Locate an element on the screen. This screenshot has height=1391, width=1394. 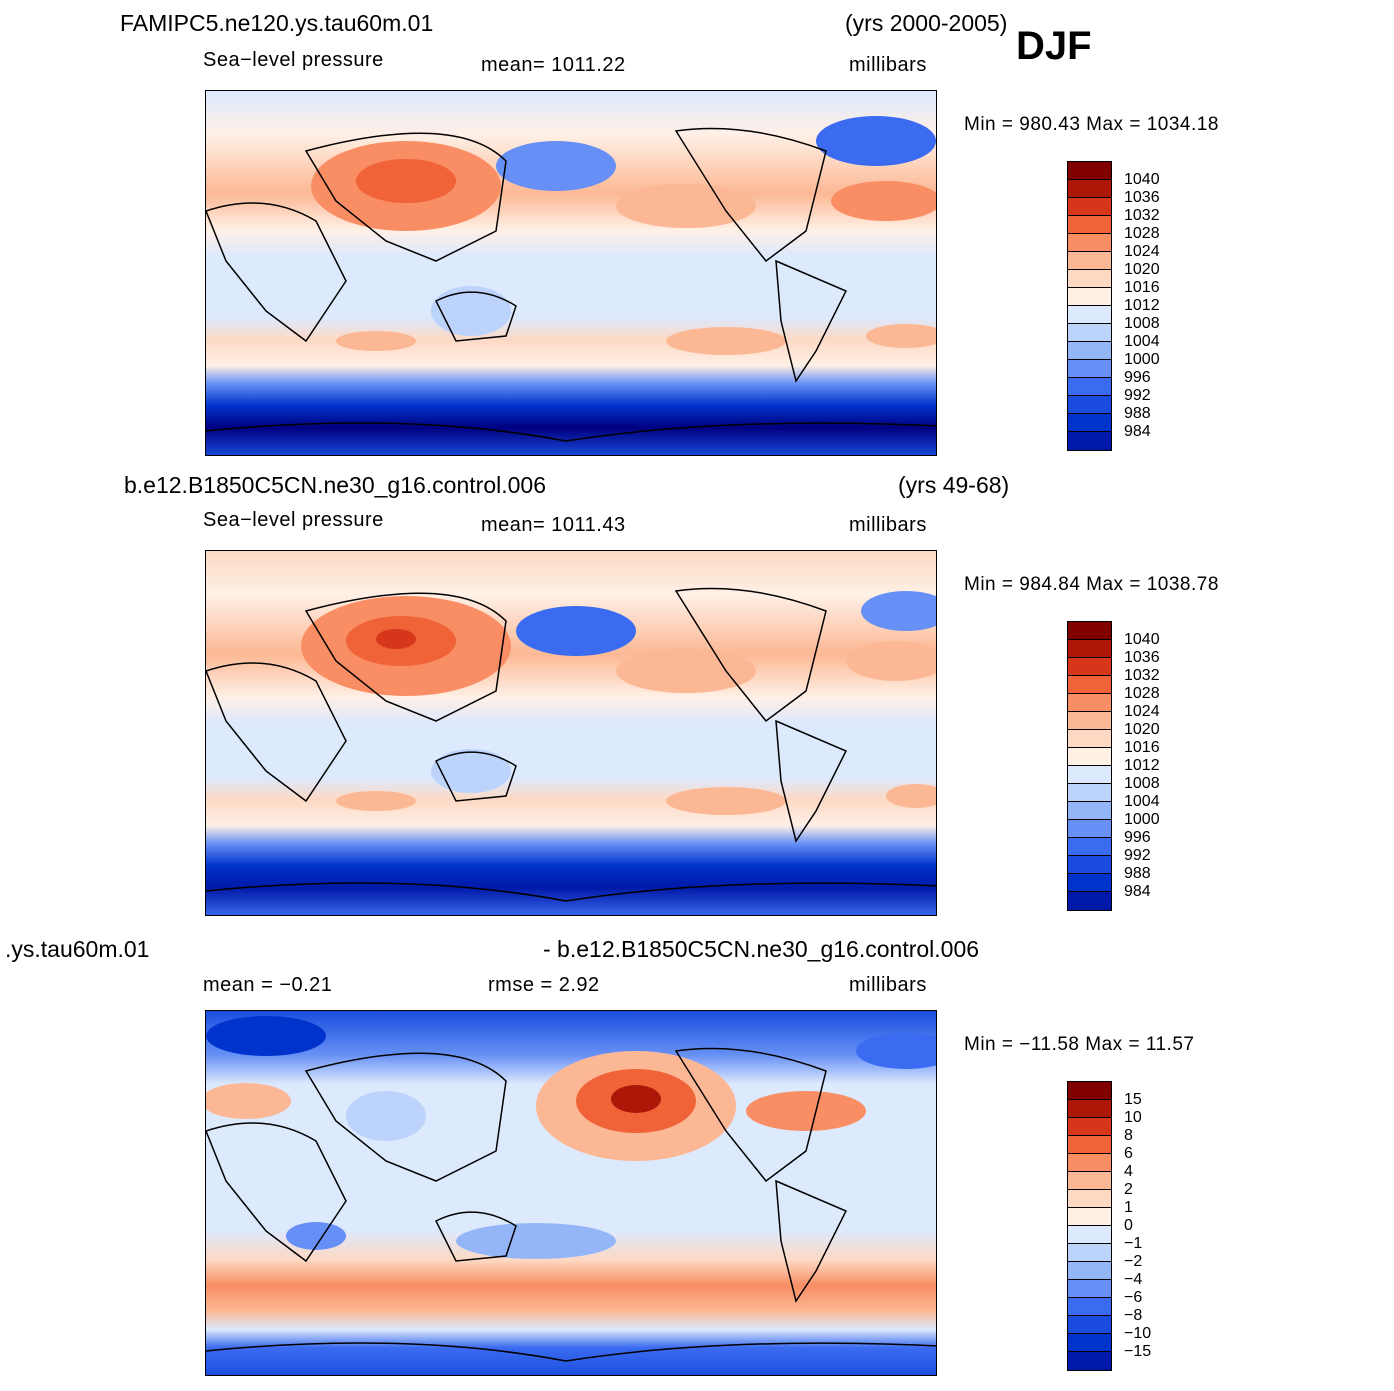
colorbar-tick-label: −4 is located at coordinates (1133, 1279).